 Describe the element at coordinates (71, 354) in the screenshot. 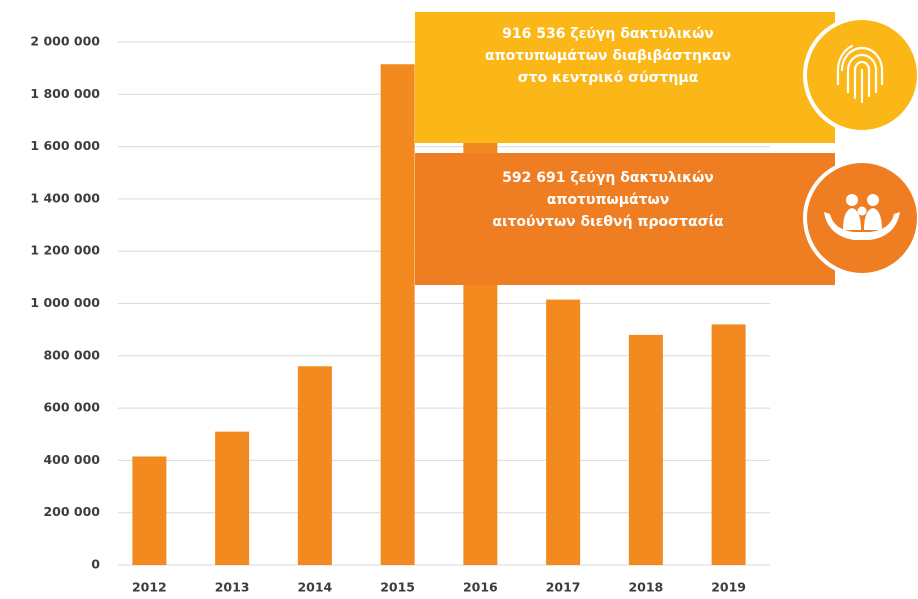

I see `y-tick-label: 800 000` at that location.